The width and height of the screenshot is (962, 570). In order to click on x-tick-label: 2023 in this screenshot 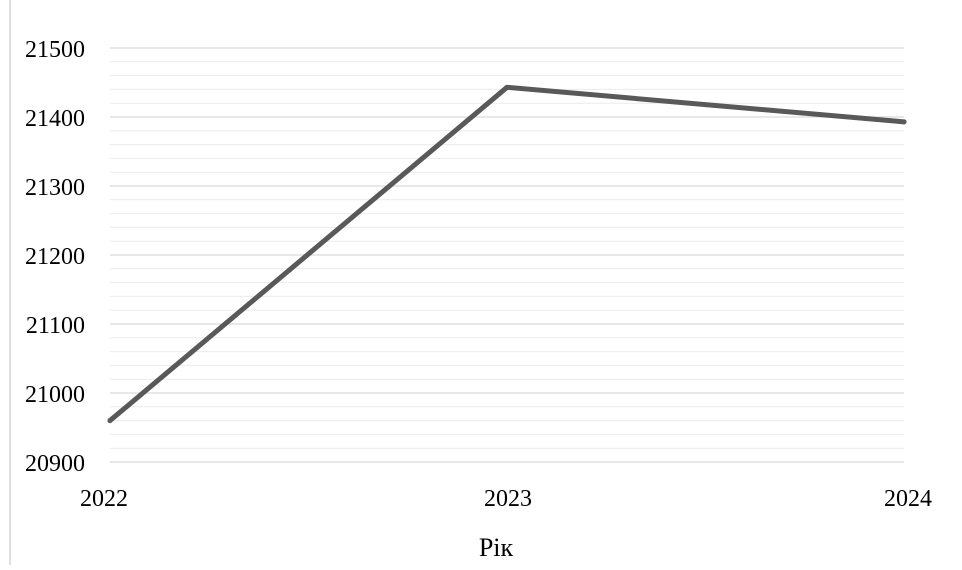, I will do `click(508, 499)`.